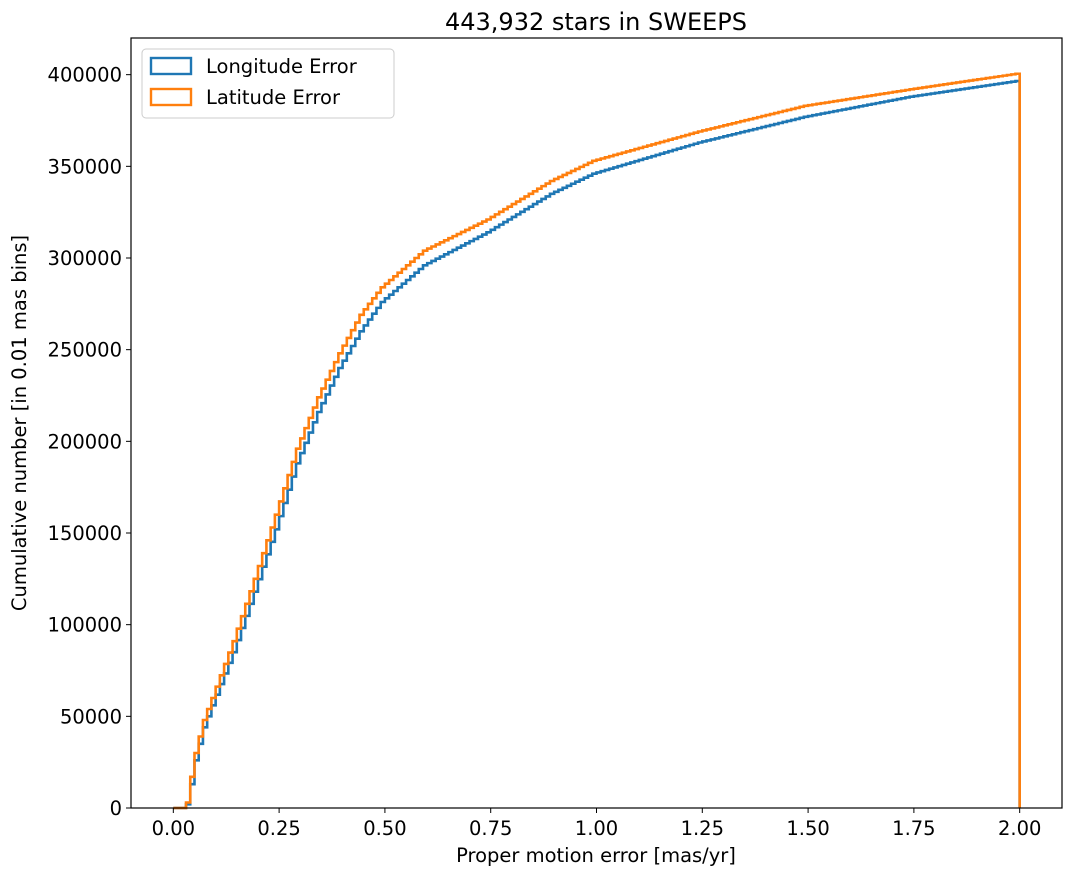  What do you see at coordinates (282, 66) in the screenshot?
I see `legend-label-longitude: Longitude Error` at bounding box center [282, 66].